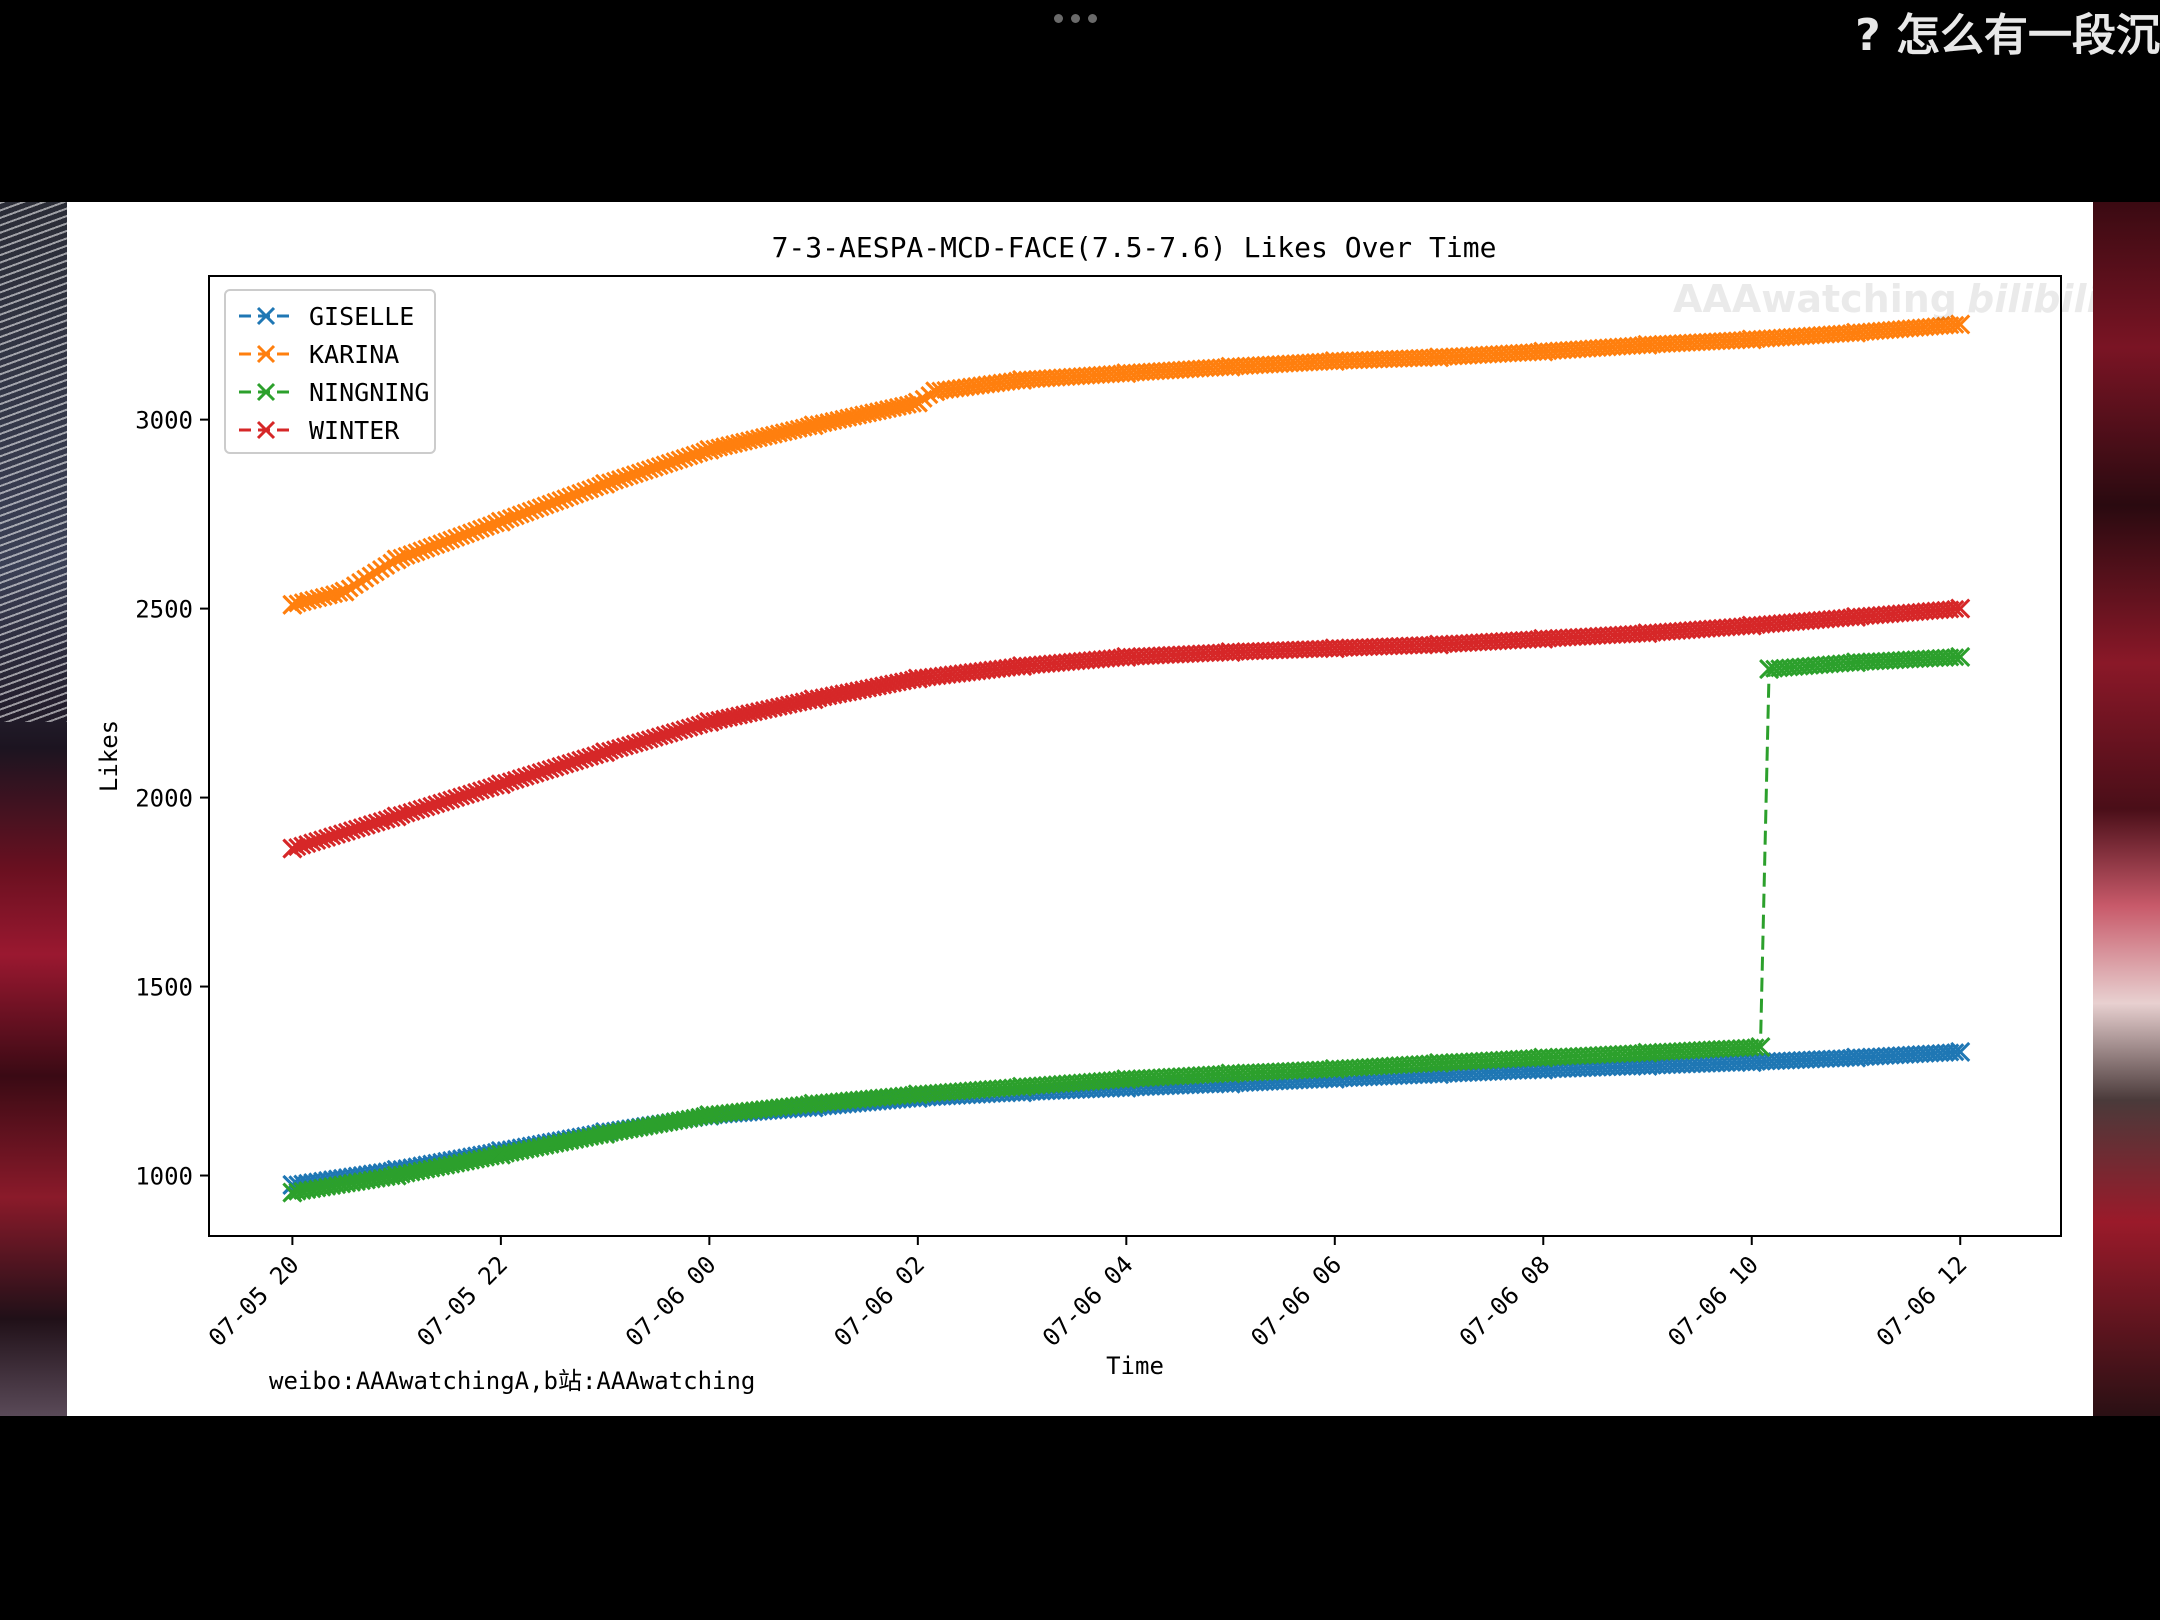 Image resolution: width=2160 pixels, height=1620 pixels. Describe the element at coordinates (2030, 299) in the screenshot. I see `bilibili-logo: bilibili` at that location.